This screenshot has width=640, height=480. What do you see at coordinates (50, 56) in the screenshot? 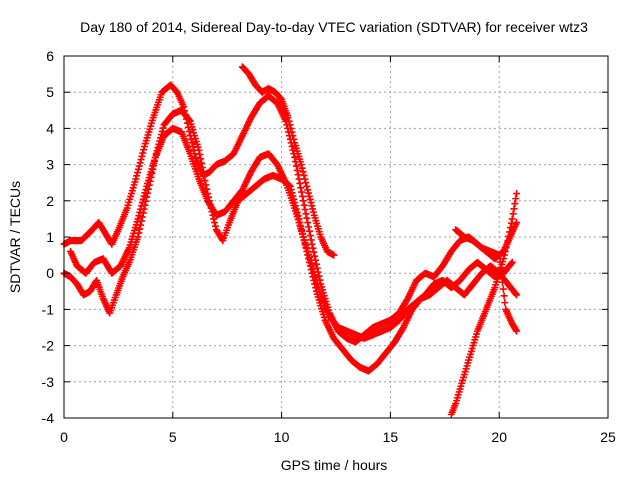
I see `y-tick-label: 6` at bounding box center [50, 56].